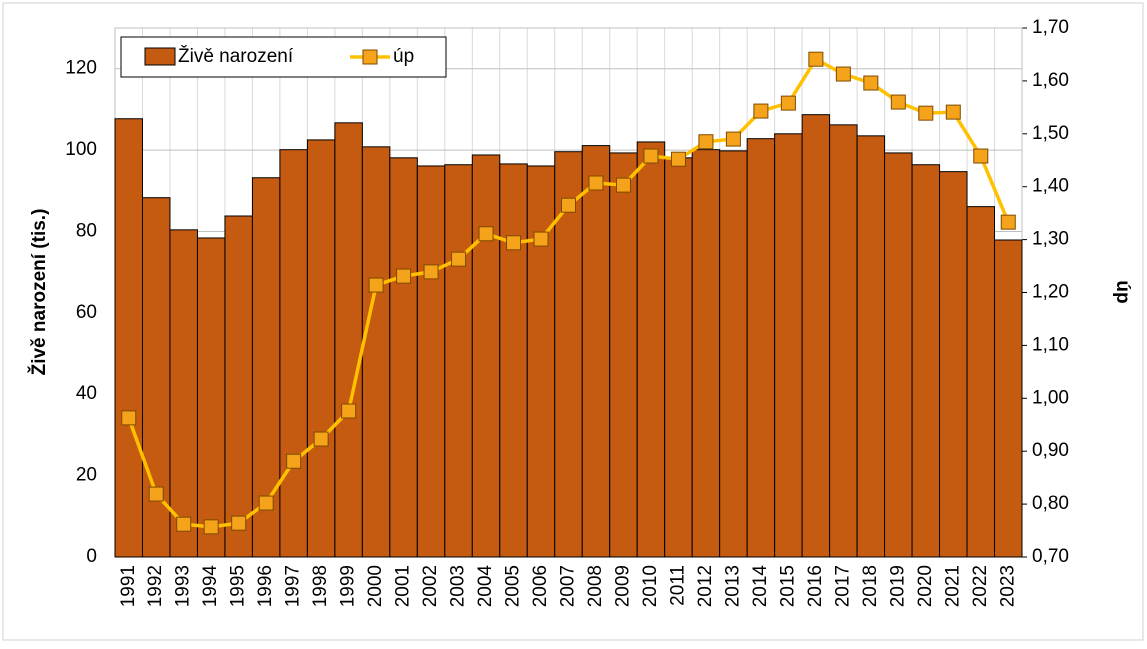 This screenshot has height=649, width=1147. What do you see at coordinates (1050, 397) in the screenshot?
I see `y2-tick-label: 1,00` at bounding box center [1050, 397].